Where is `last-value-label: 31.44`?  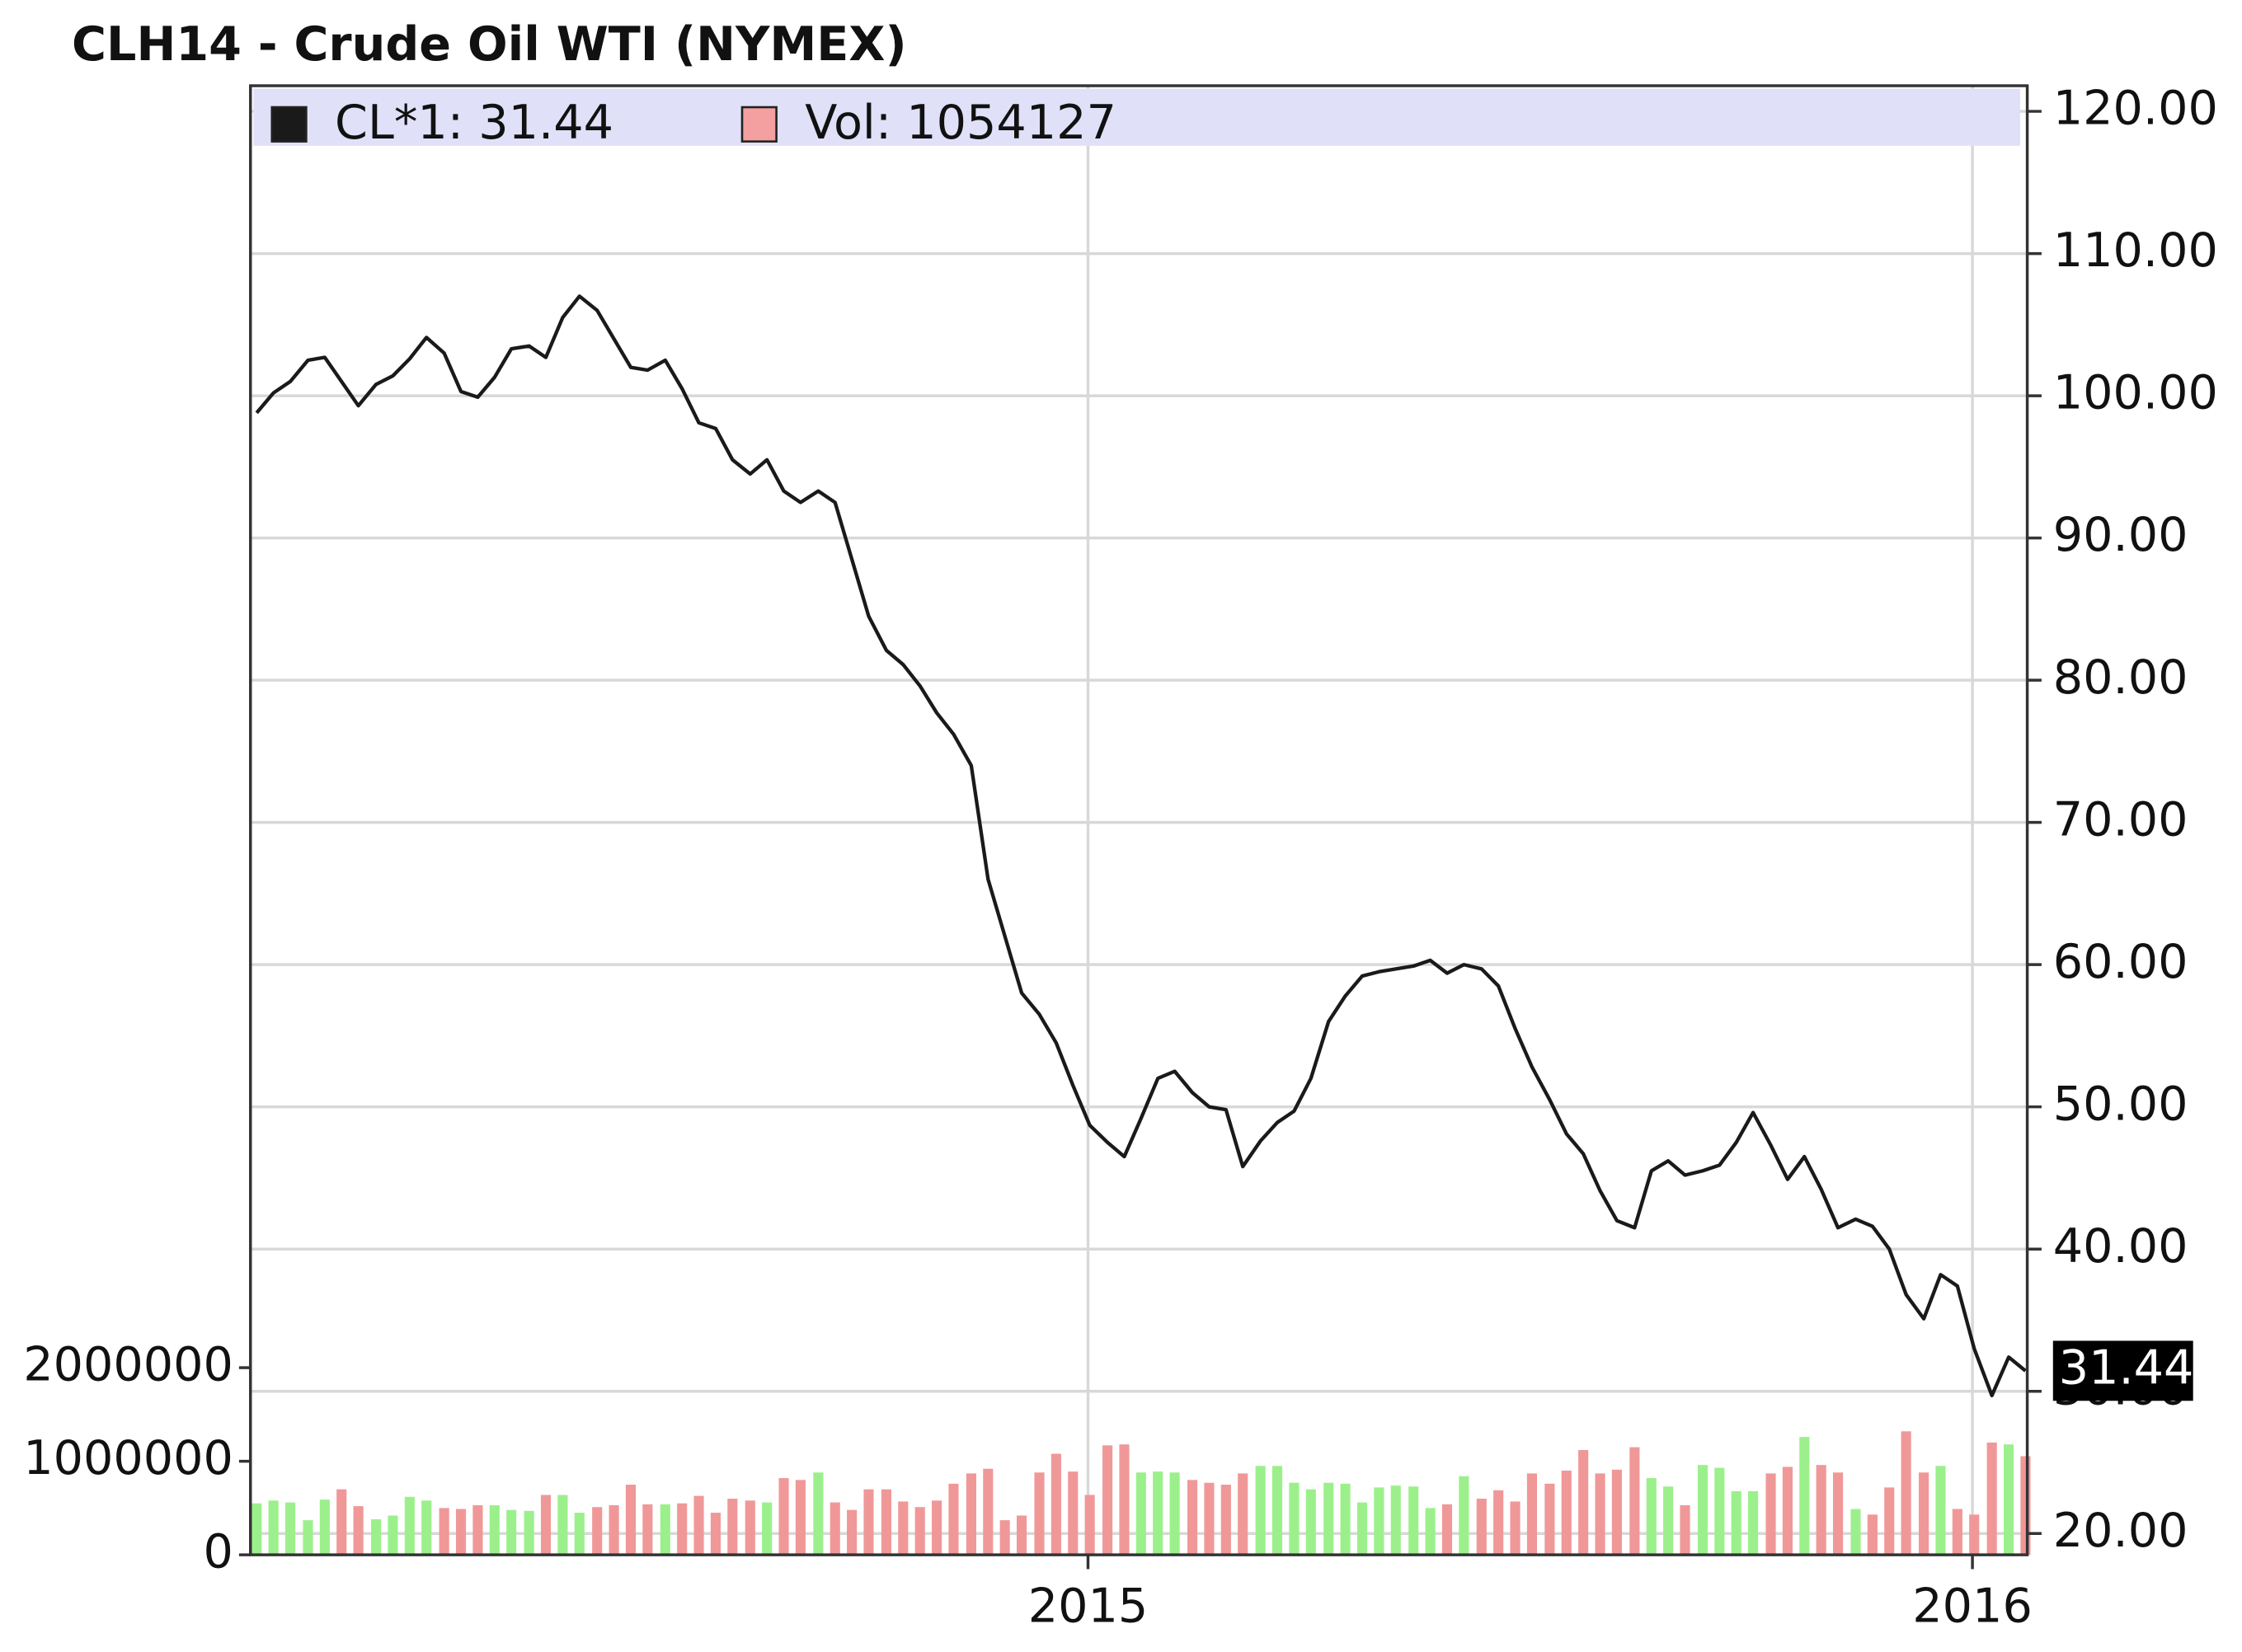
last-value-label: 31.44 is located at coordinates (2126, 1368).